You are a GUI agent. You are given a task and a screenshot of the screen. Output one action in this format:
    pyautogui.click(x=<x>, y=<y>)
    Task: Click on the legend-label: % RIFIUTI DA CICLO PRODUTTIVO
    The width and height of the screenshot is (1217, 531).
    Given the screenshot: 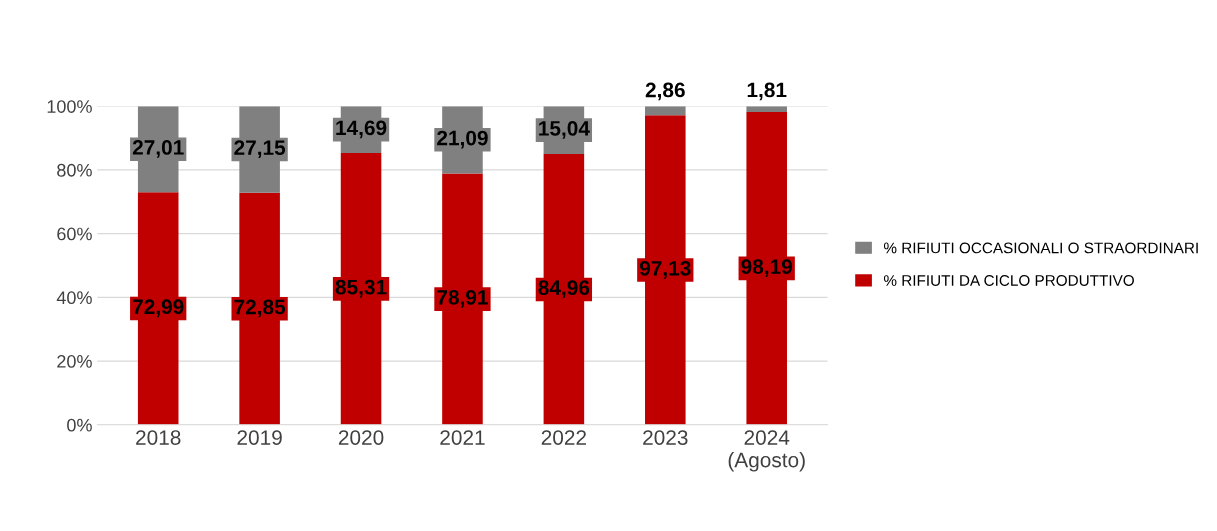 What is the action you would take?
    pyautogui.click(x=1008, y=280)
    